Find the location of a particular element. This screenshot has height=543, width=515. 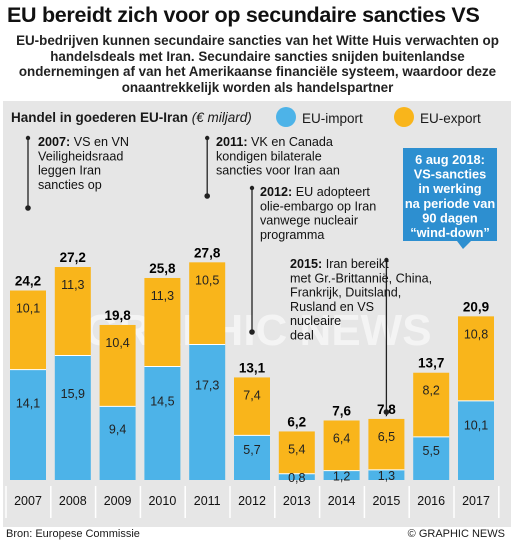

label-export-2007: 10,1 is located at coordinates (28, 309).